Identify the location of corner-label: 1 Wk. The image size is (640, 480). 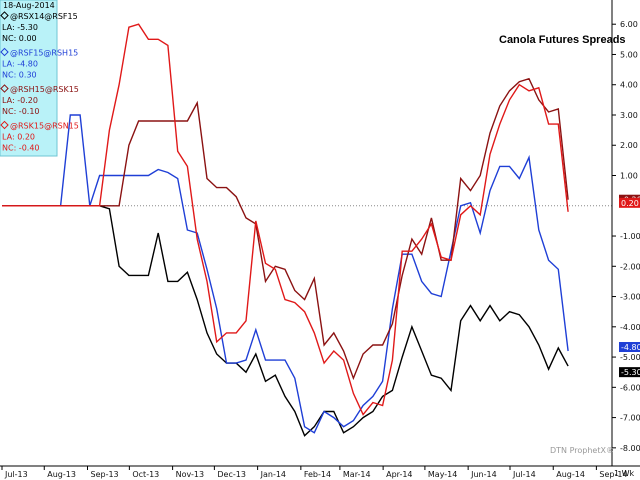
(624, 473).